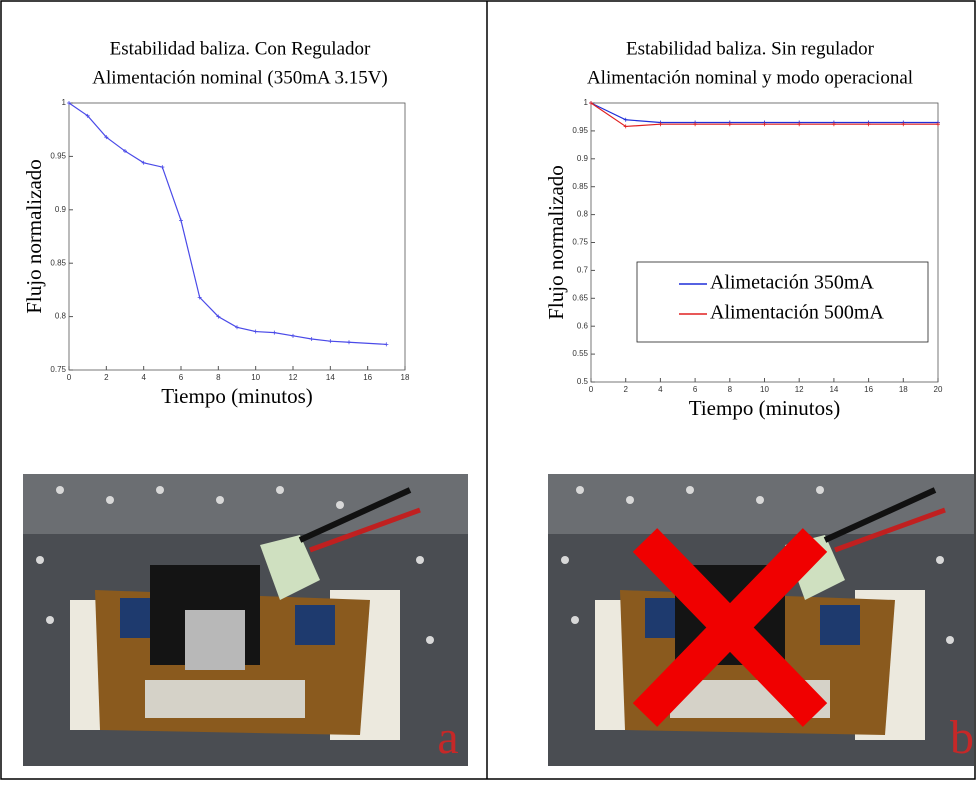 This screenshot has height=785, width=976. What do you see at coordinates (237, 236) in the screenshot?
I see `plot-area` at bounding box center [237, 236].